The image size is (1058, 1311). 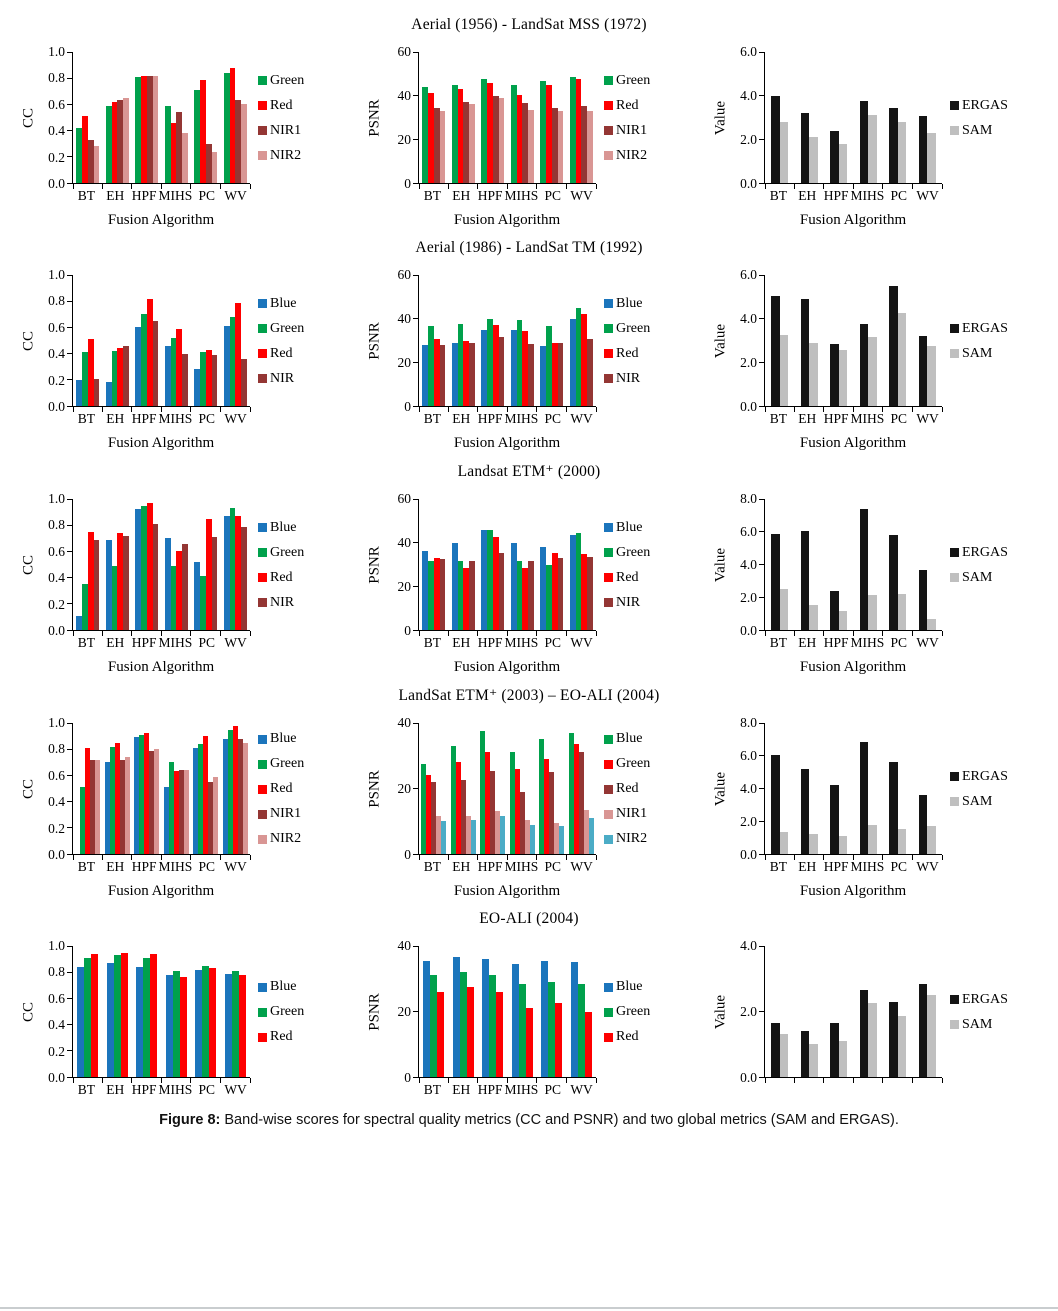 What do you see at coordinates (56, 722) in the screenshot?
I see `y-tick-label: 1.0` at bounding box center [56, 722].